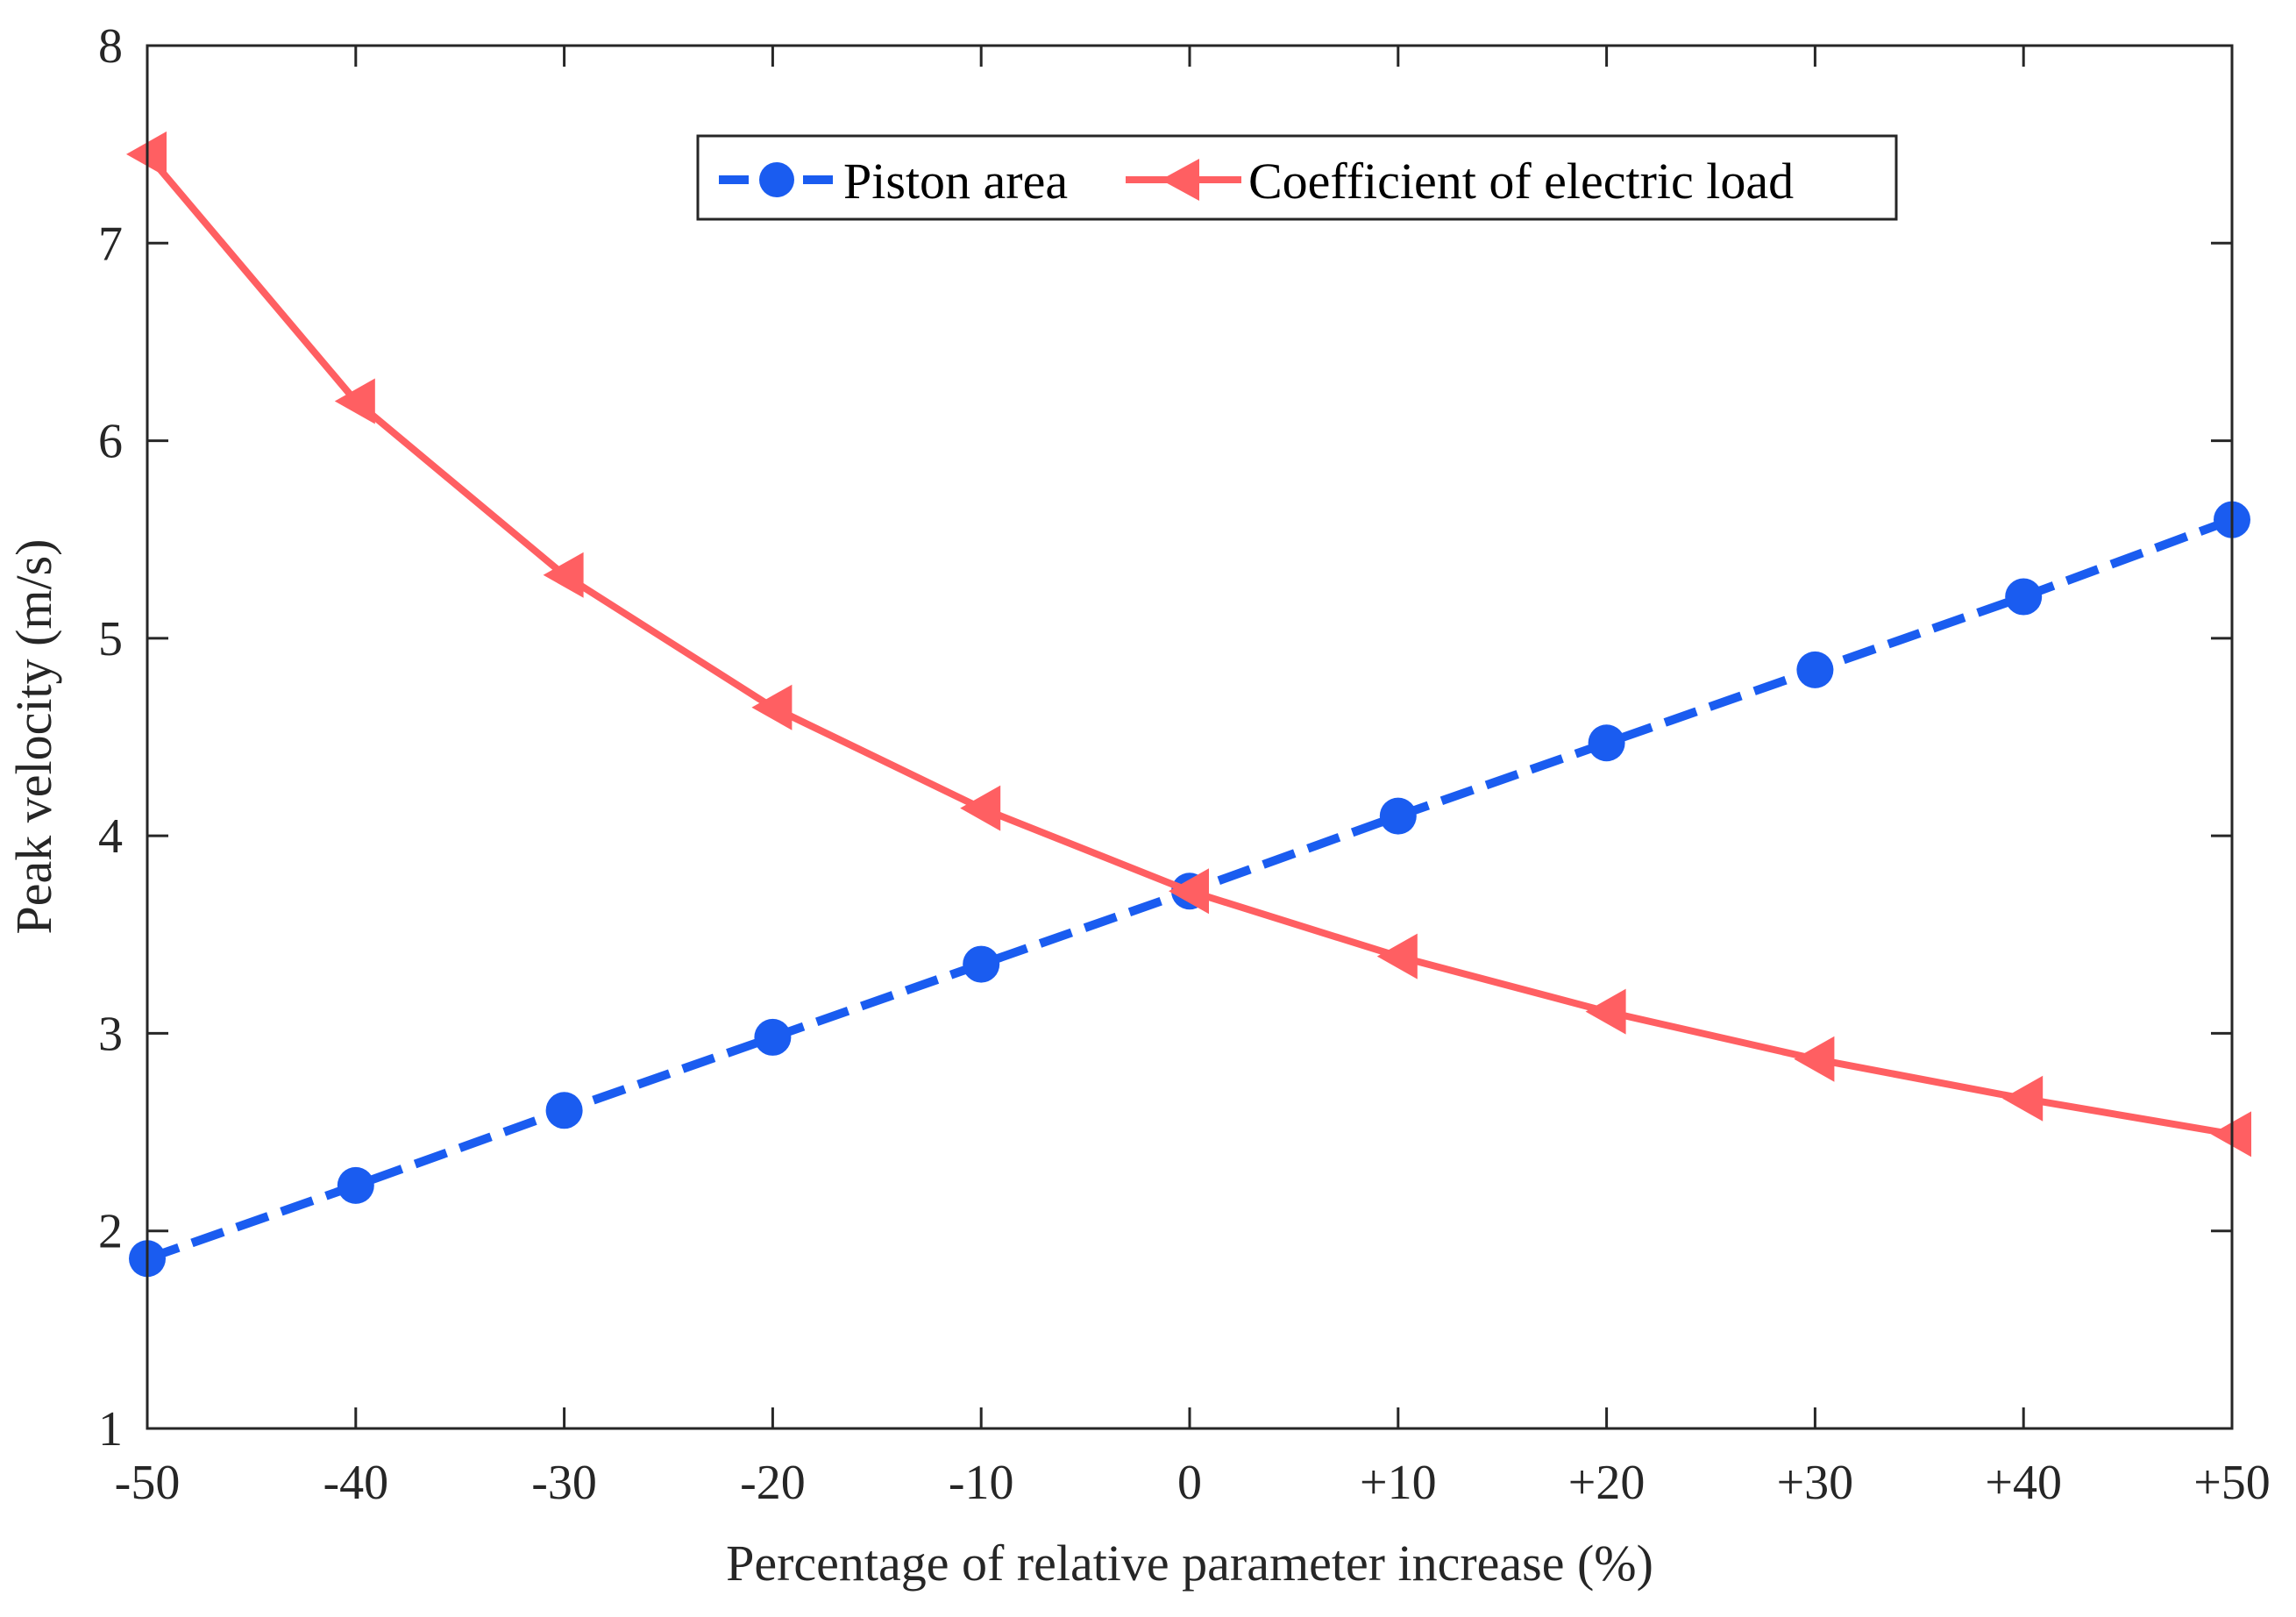 This screenshot has height=1617, width=2296. I want to click on y-tick-label: 7, so click(110, 244).